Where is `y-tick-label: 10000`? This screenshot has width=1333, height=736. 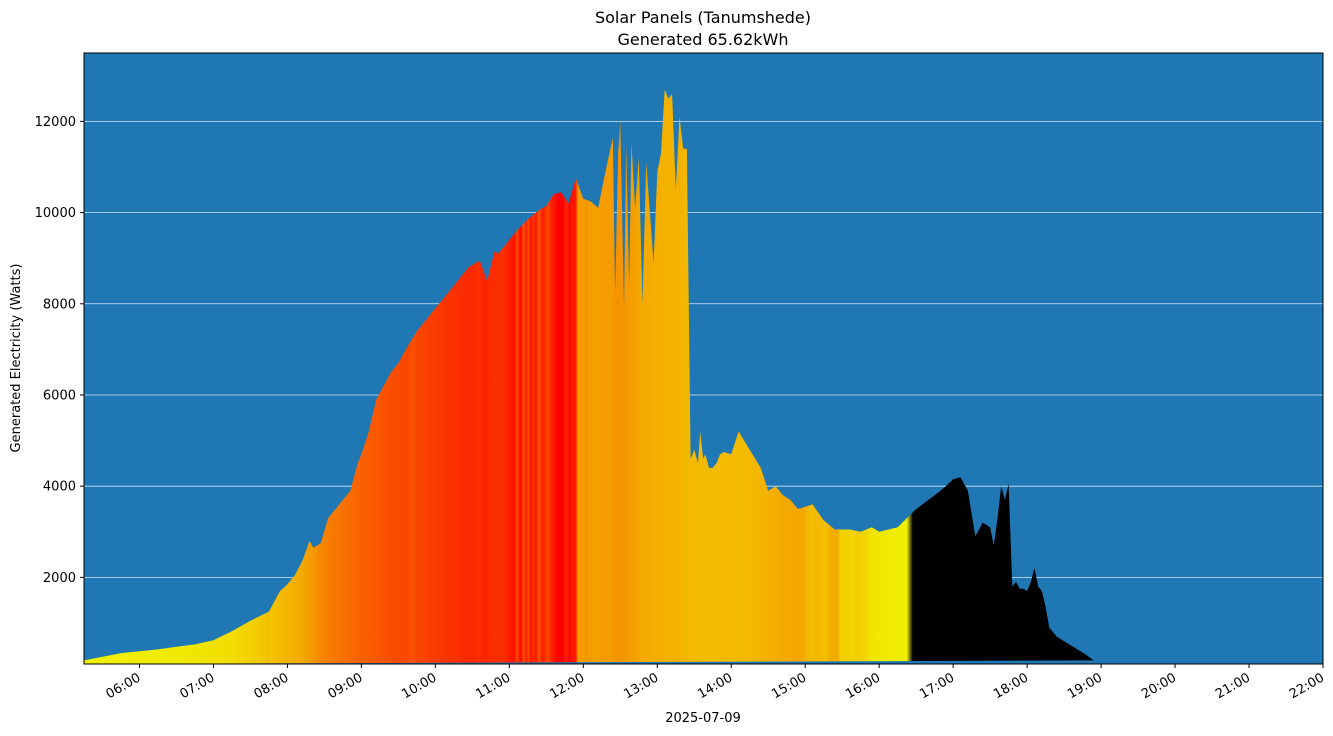 y-tick-label: 10000 is located at coordinates (55, 213).